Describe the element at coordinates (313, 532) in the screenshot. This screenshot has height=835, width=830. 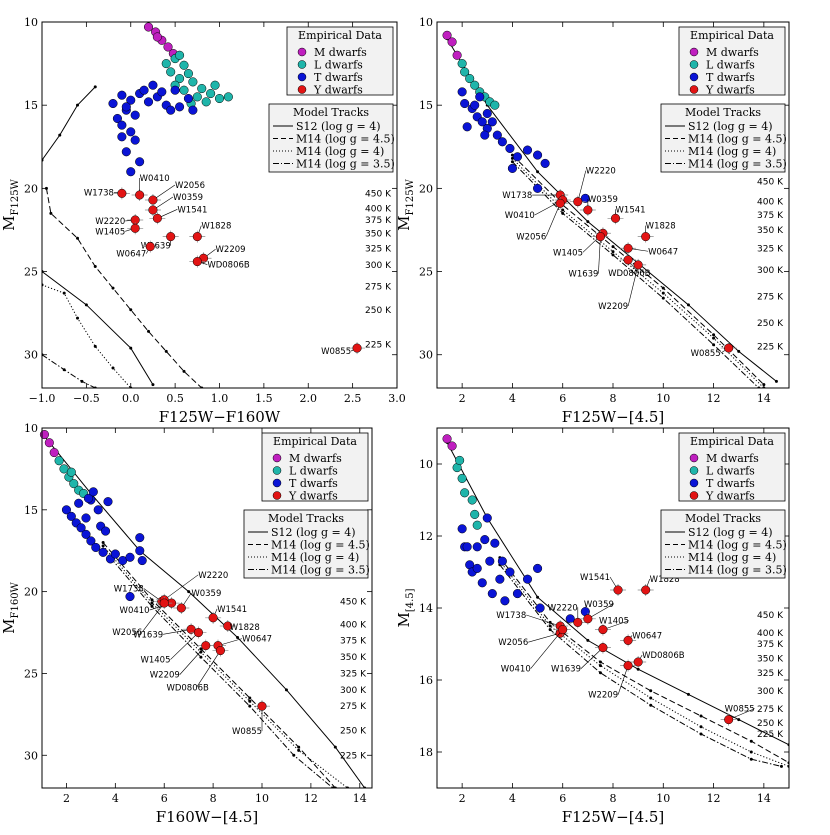
I see `legend-label: S12 (log g = 4)` at that location.